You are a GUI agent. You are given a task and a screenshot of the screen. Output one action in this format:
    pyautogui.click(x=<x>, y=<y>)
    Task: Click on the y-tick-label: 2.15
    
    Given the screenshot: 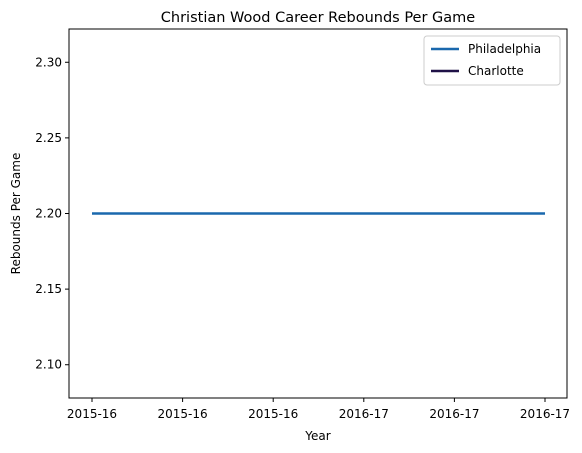 What is the action you would take?
    pyautogui.click(x=48, y=289)
    